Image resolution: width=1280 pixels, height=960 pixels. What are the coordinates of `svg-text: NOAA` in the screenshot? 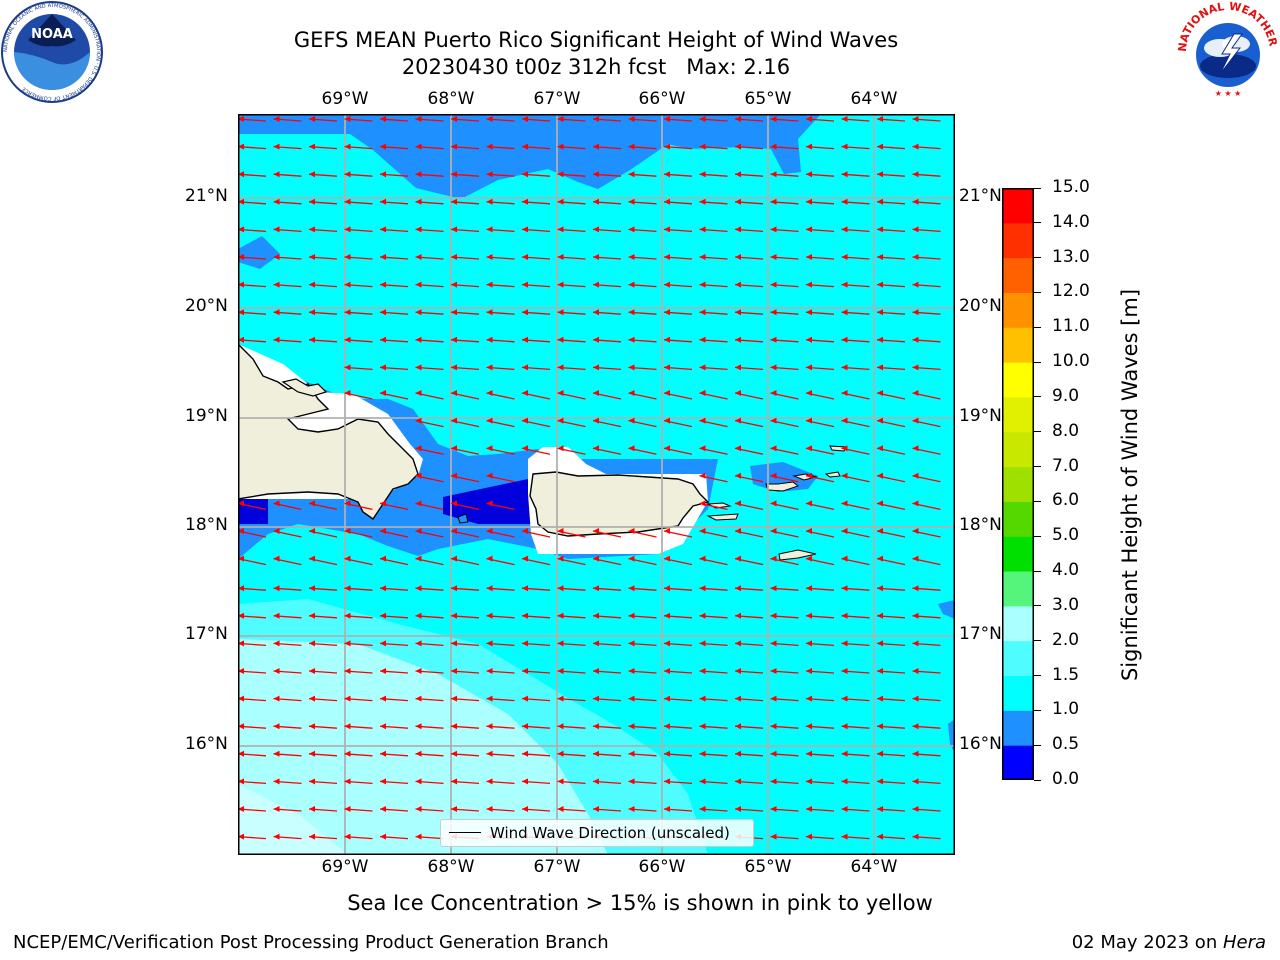 It's located at (52, 34).